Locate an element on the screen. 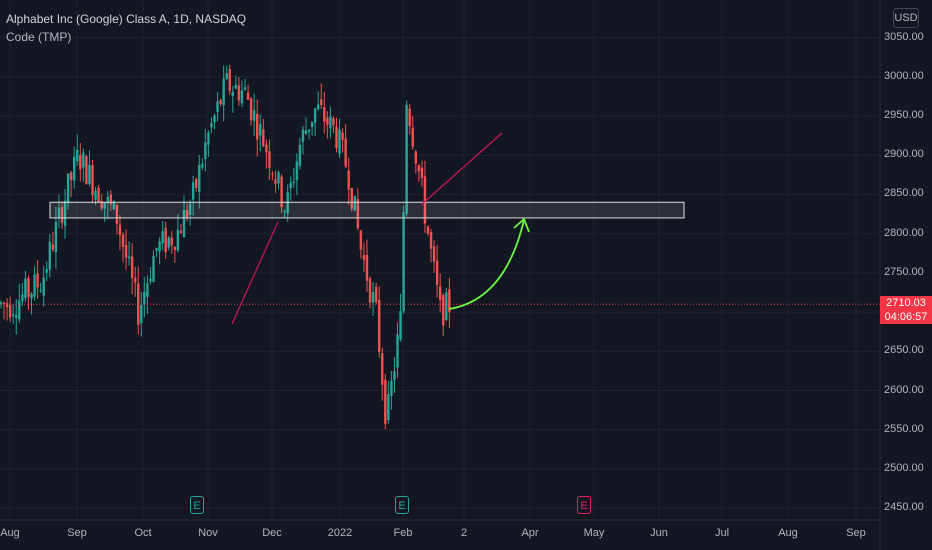 This screenshot has width=932, height=550. time-tick-label: Aug is located at coordinates (10, 533).